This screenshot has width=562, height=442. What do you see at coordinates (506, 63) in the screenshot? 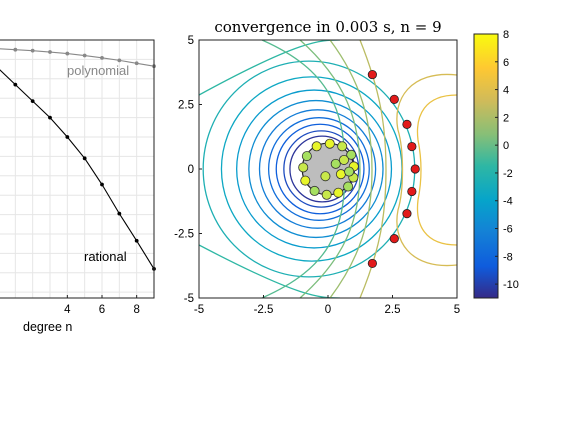
I see `colorbar-tick-label: 6` at bounding box center [506, 63].